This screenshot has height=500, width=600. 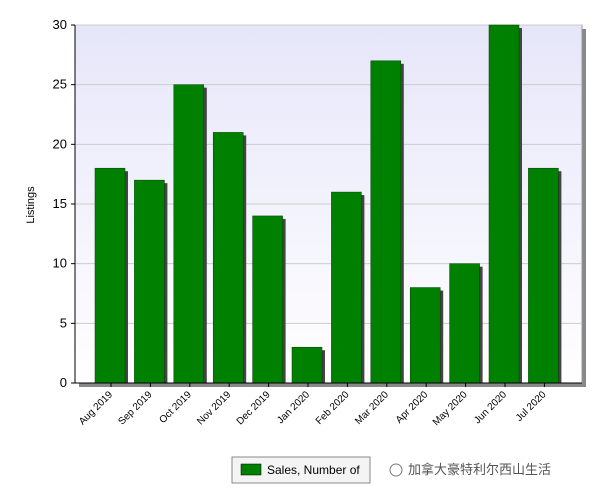 I want to click on legend-swatch, so click(x=251, y=469).